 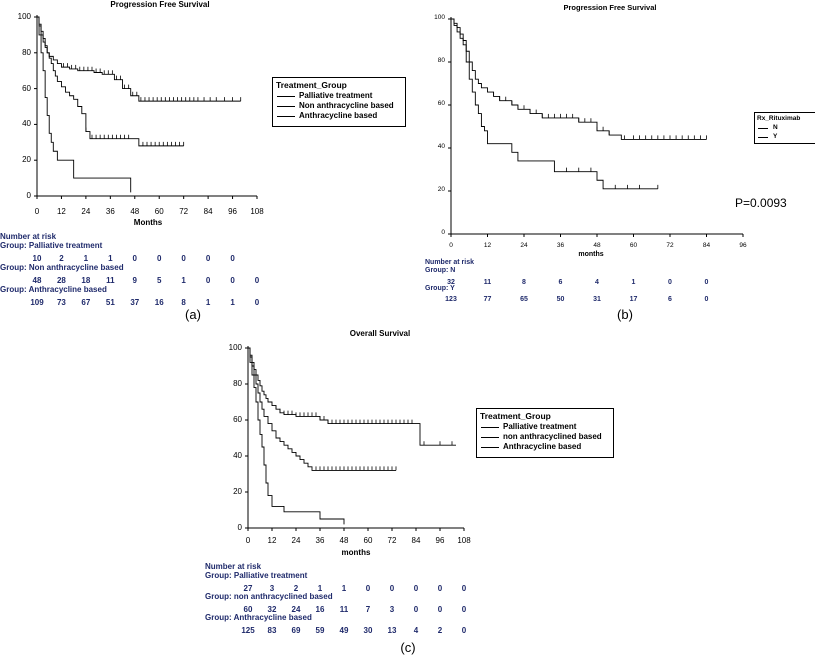 What do you see at coordinates (779, 118) in the screenshot?
I see `legend-title: Rx_Rituximab` at bounding box center [779, 118].